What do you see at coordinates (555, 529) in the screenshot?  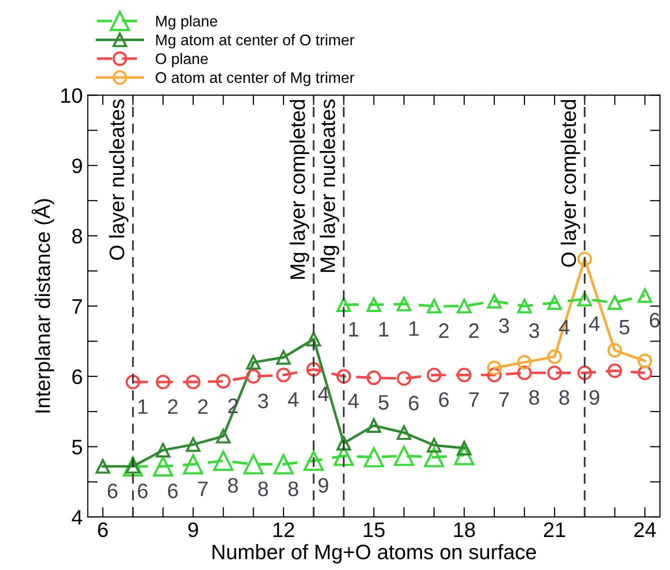 I see `x-tick-label: 21` at bounding box center [555, 529].